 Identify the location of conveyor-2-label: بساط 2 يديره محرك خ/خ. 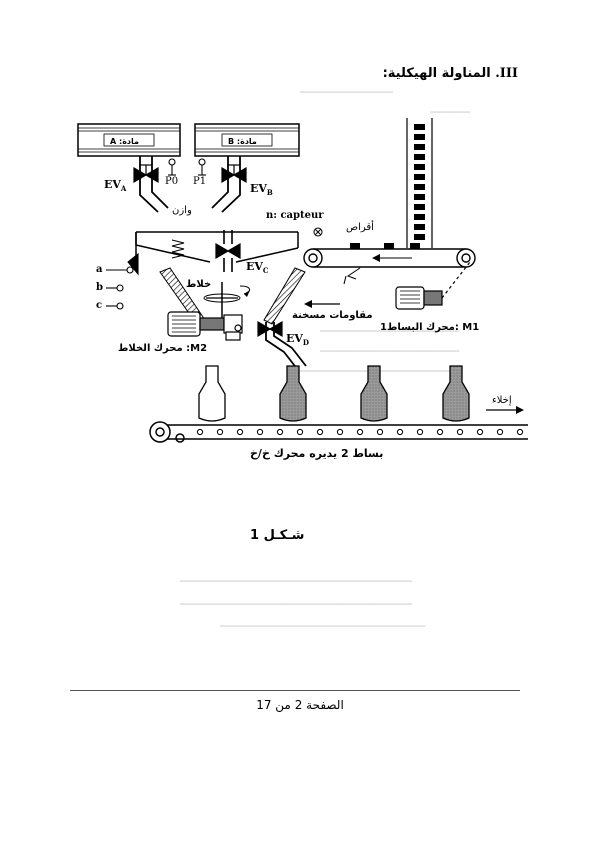
(317, 453).